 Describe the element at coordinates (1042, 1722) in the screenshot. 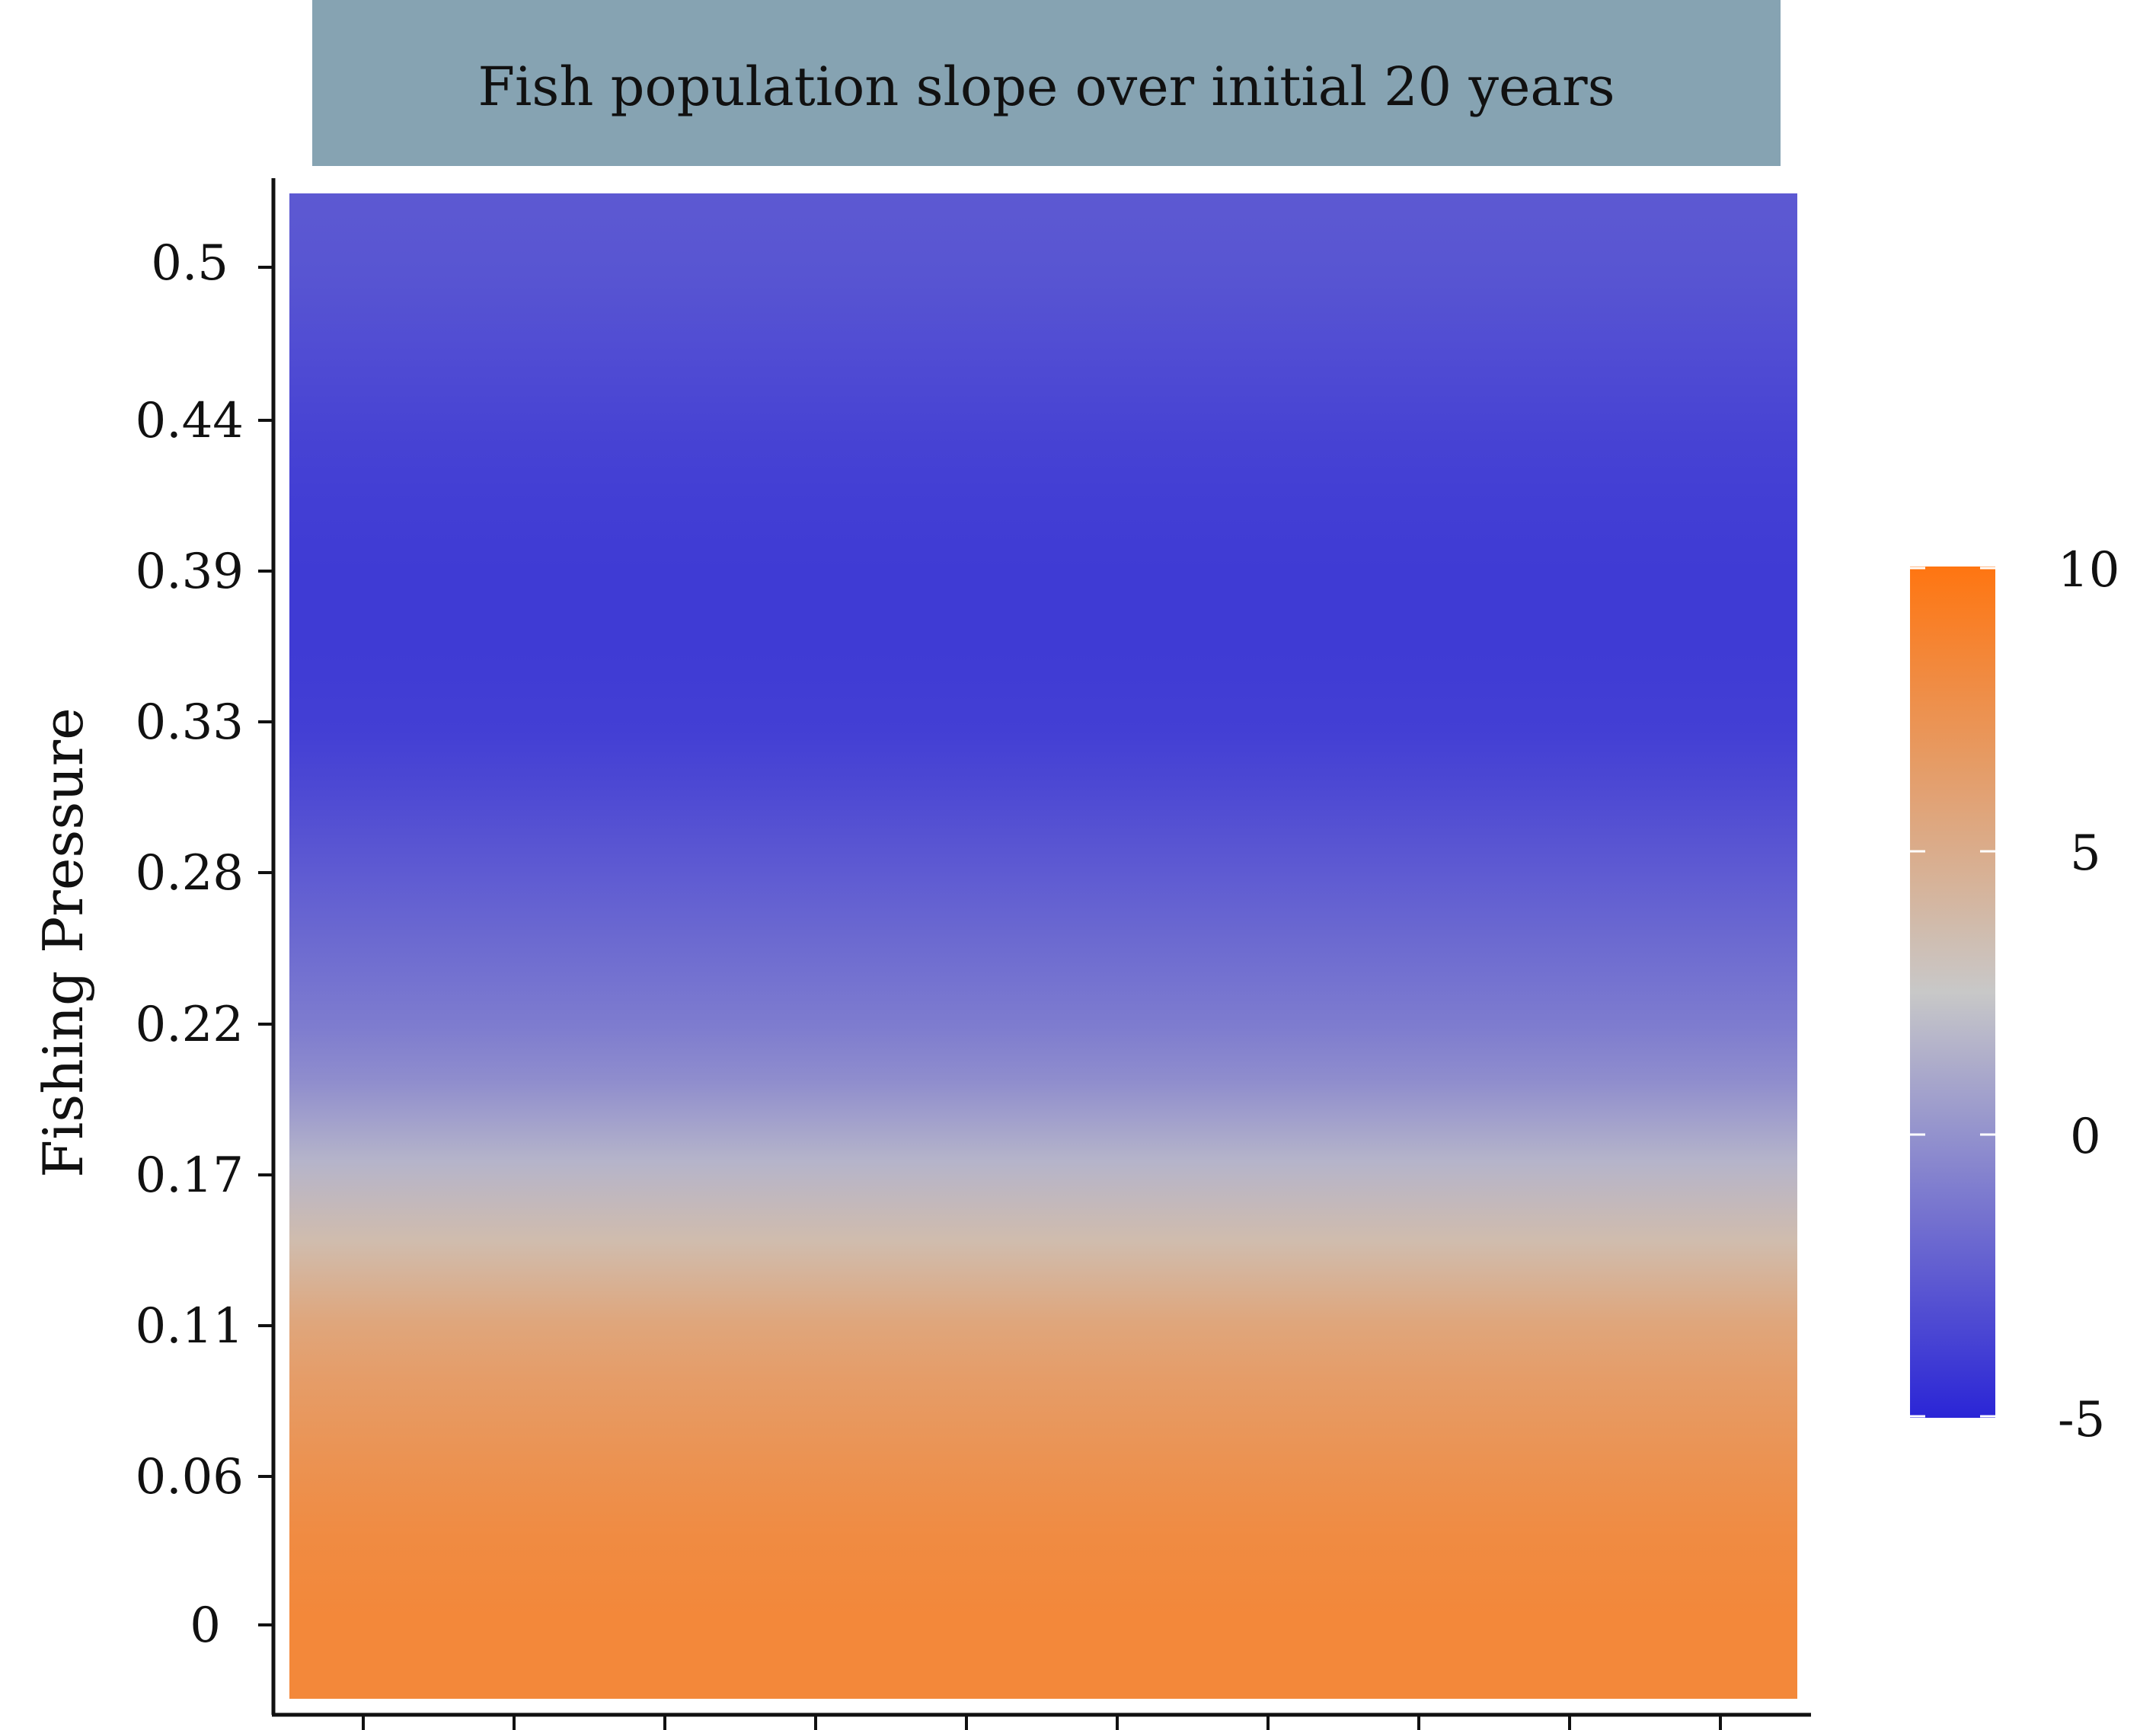

I see `x-axis-ticks` at that location.